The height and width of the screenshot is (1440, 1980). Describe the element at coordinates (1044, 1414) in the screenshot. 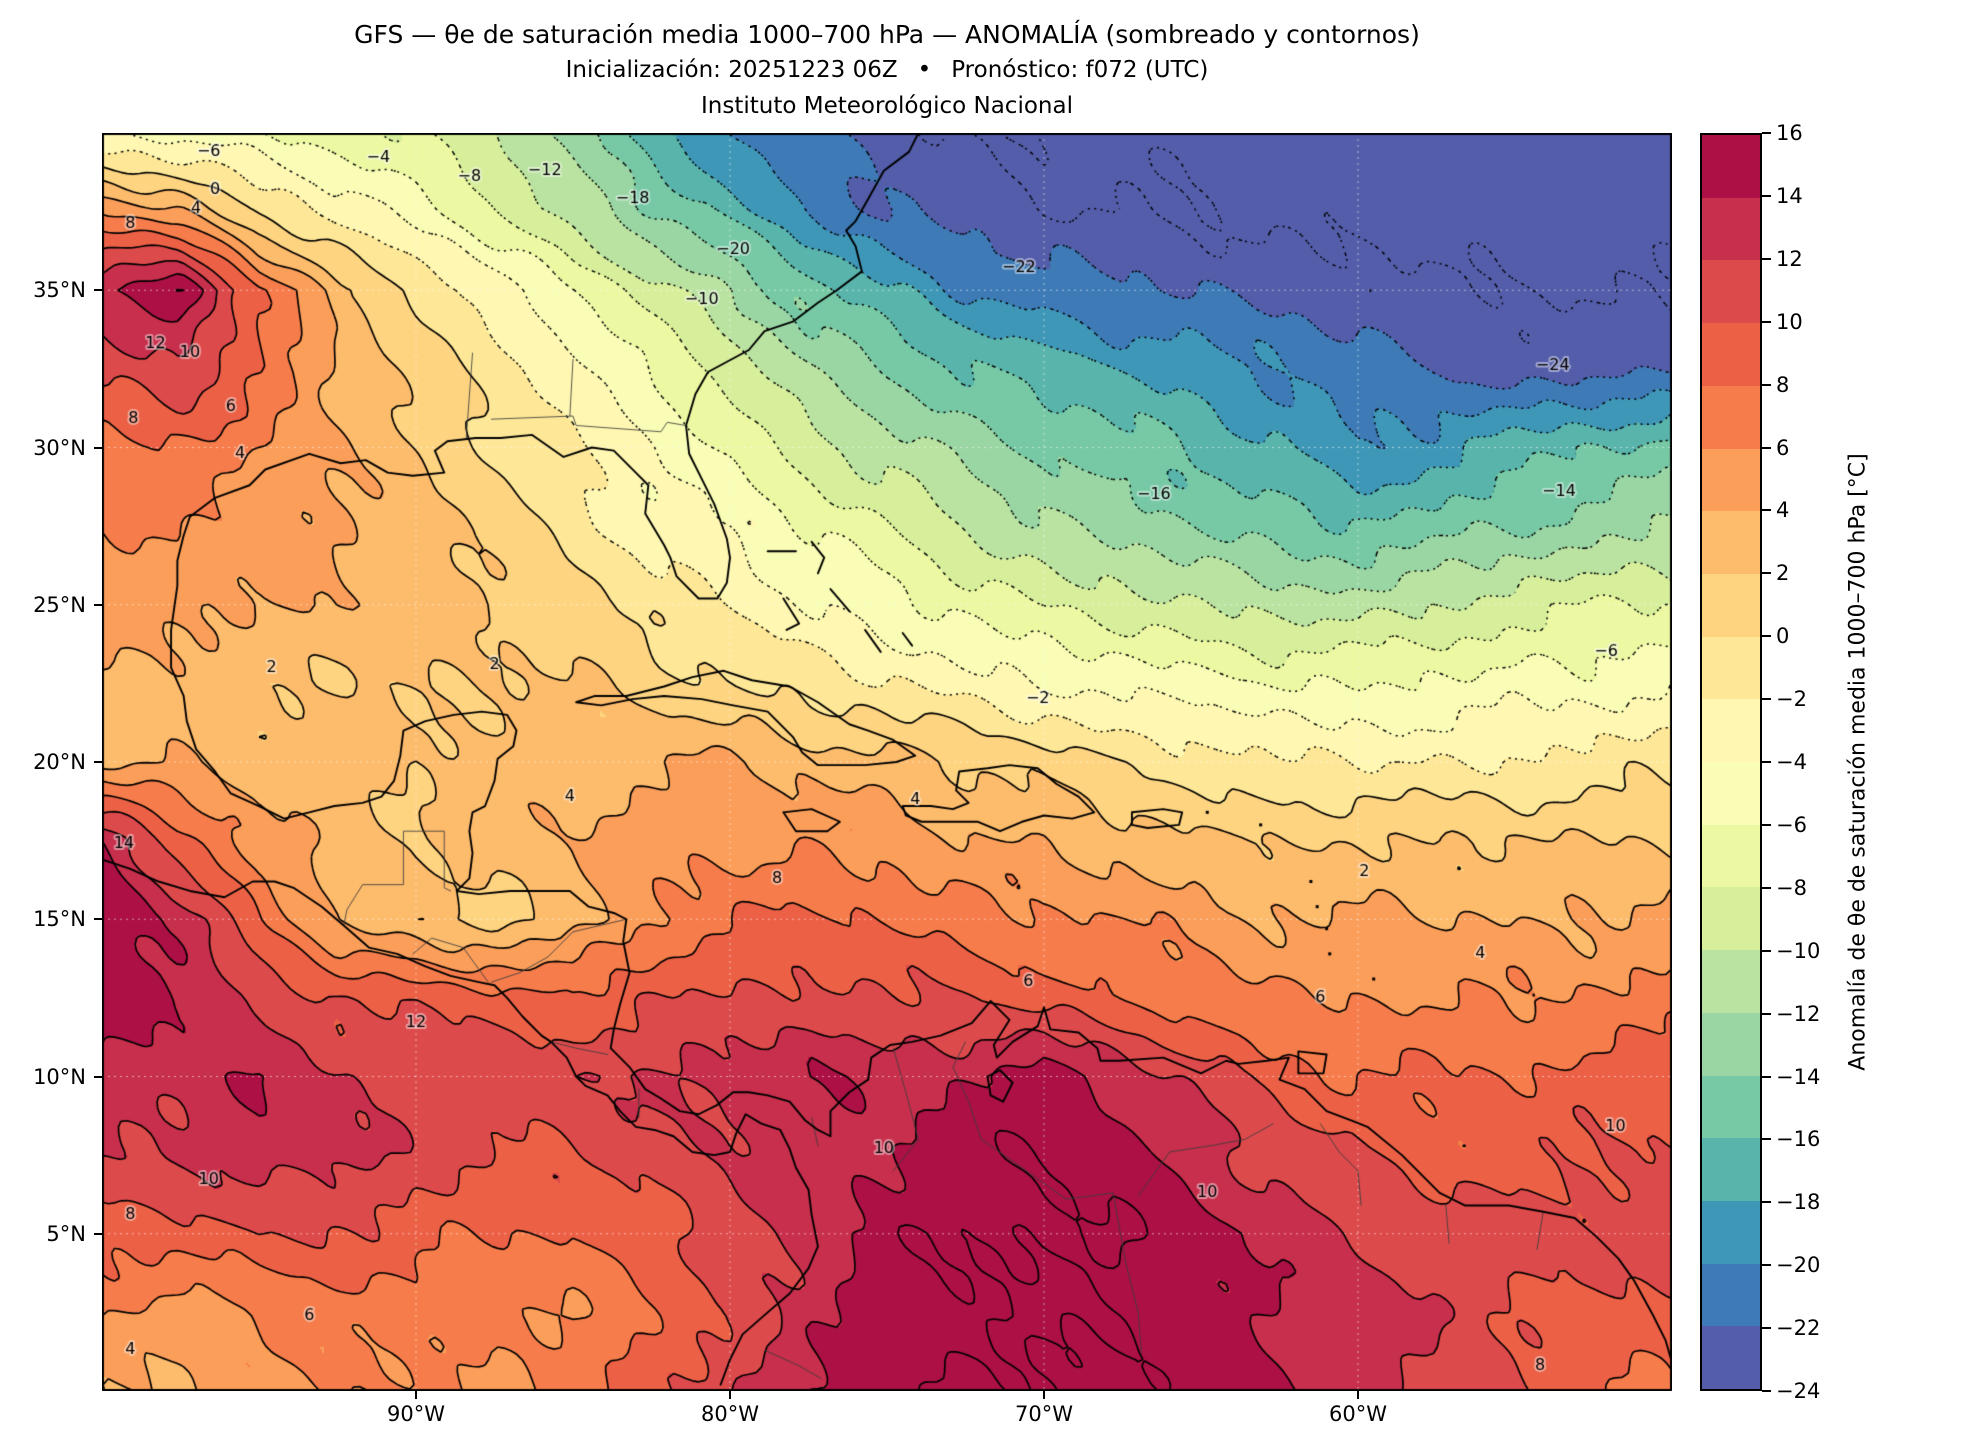

I see `lon-tick-label: 70°W` at that location.